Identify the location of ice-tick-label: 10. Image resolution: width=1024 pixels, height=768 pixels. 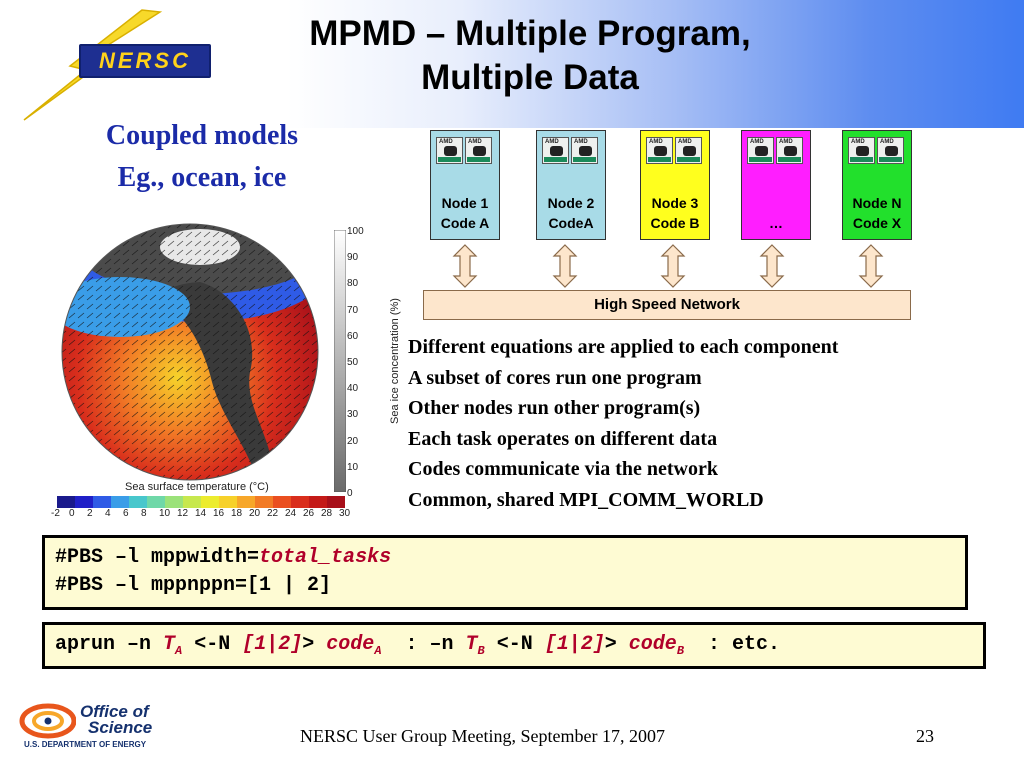
(353, 467).